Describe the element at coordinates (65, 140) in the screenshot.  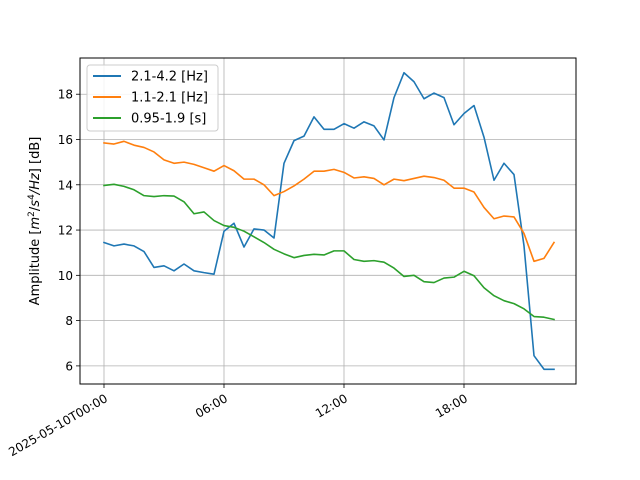
I see `y-tick-label: 16` at that location.